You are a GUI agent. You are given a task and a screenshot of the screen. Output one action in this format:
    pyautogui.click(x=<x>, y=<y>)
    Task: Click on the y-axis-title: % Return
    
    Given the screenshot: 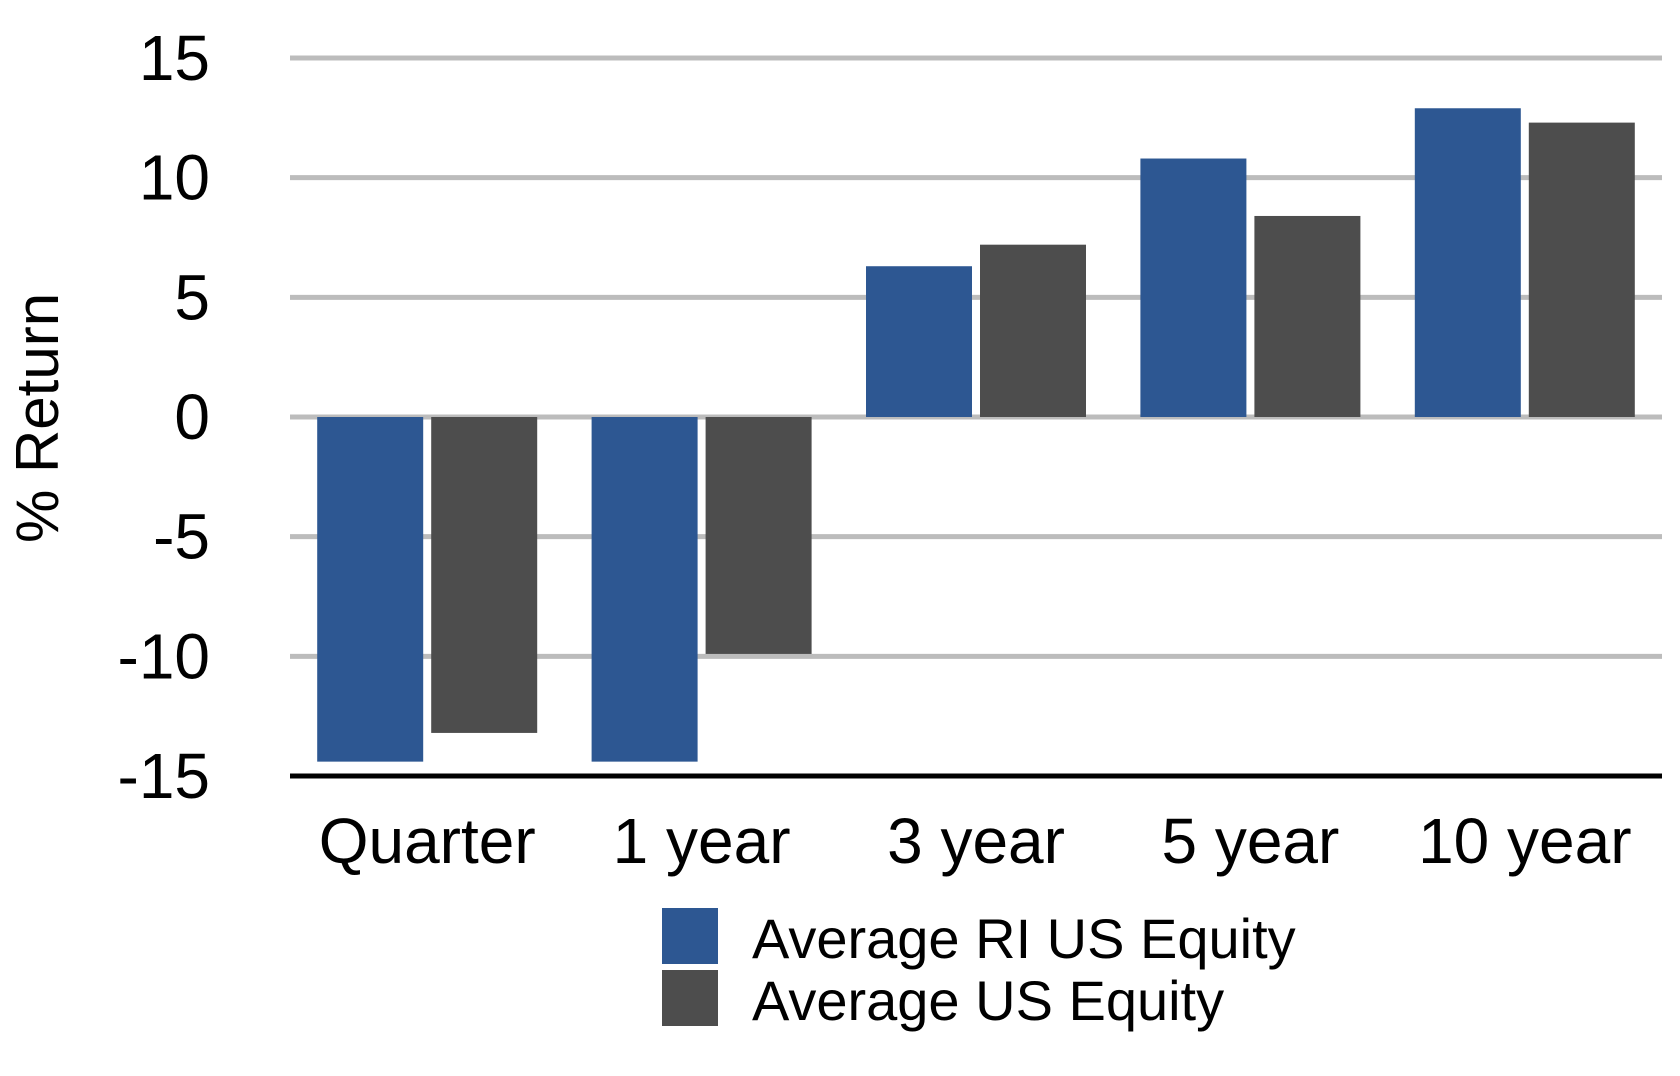 What is the action you would take?
    pyautogui.click(x=37, y=418)
    